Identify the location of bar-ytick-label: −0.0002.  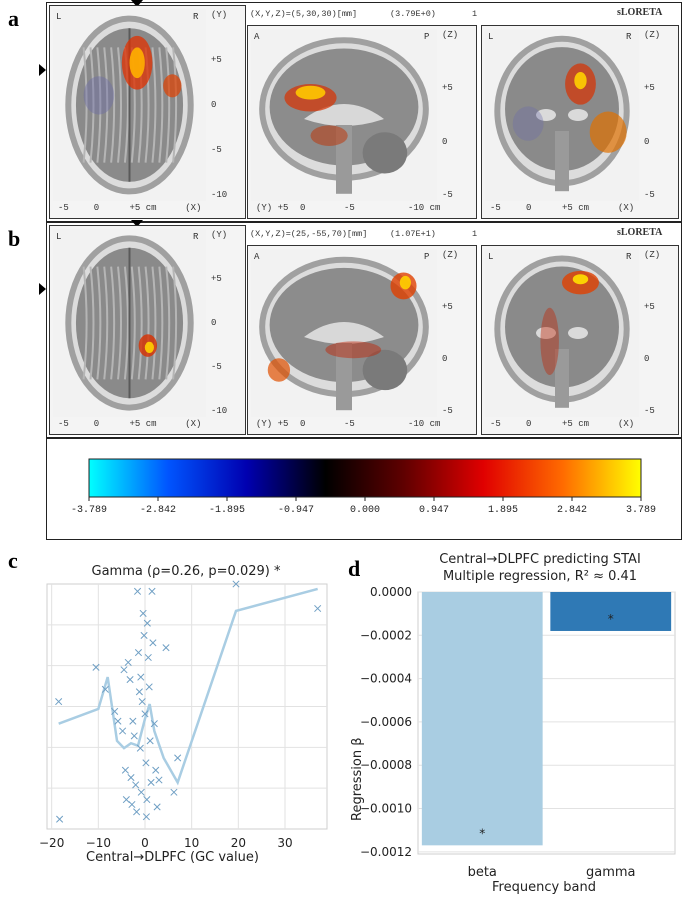
(386, 635).